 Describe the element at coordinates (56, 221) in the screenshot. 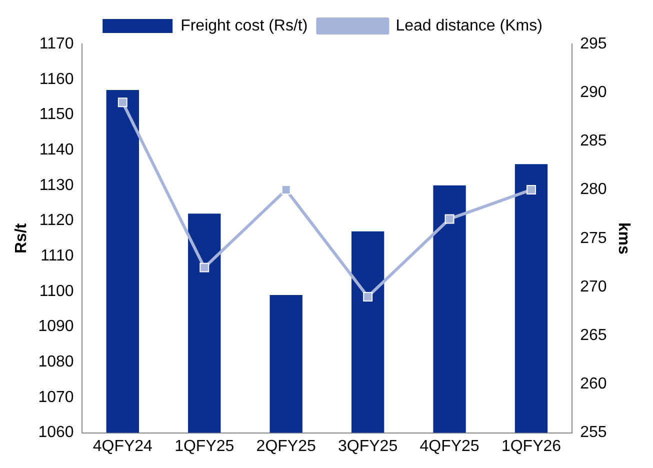

I see `y-tick-label: 1120` at that location.